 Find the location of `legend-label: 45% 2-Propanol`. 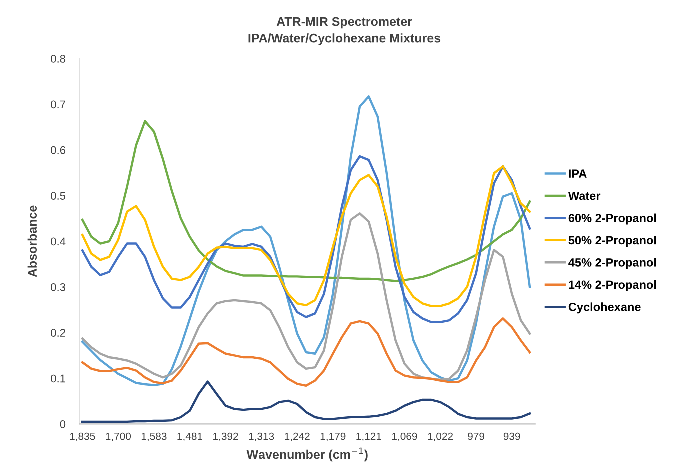

legend-label: 45% 2-Propanol is located at coordinates (612, 264).